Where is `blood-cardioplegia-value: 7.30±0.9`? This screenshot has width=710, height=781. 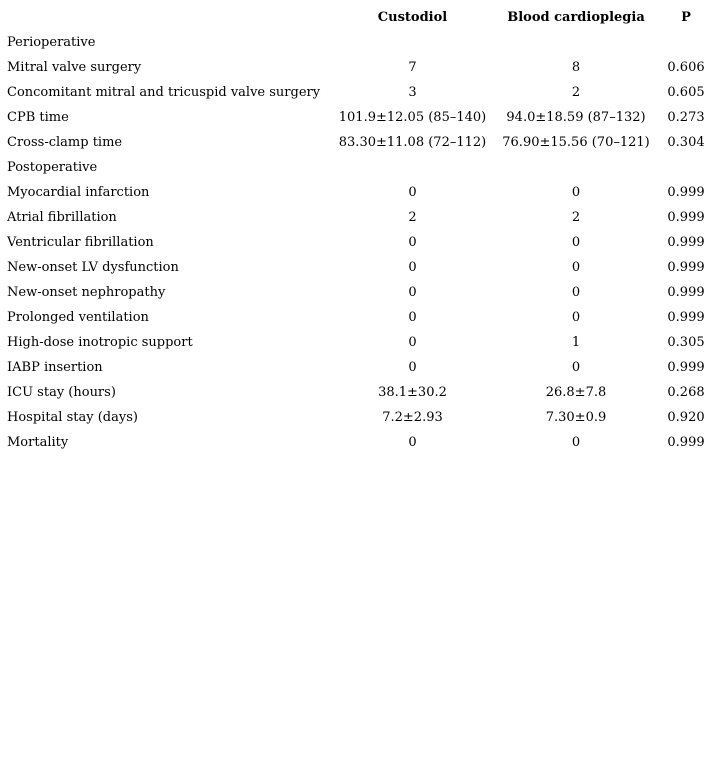
blood-cardioplegia-value: 7.30±0.9 is located at coordinates (576, 417).